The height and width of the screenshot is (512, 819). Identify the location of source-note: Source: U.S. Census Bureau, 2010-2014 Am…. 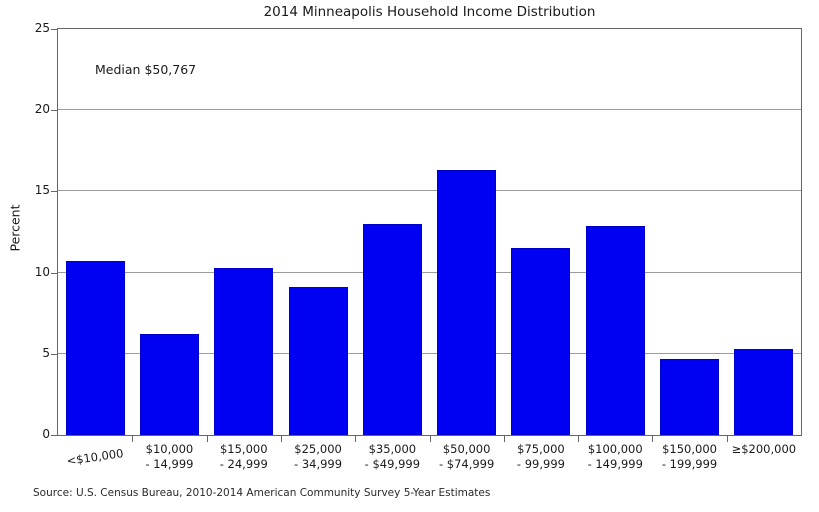
(262, 493).